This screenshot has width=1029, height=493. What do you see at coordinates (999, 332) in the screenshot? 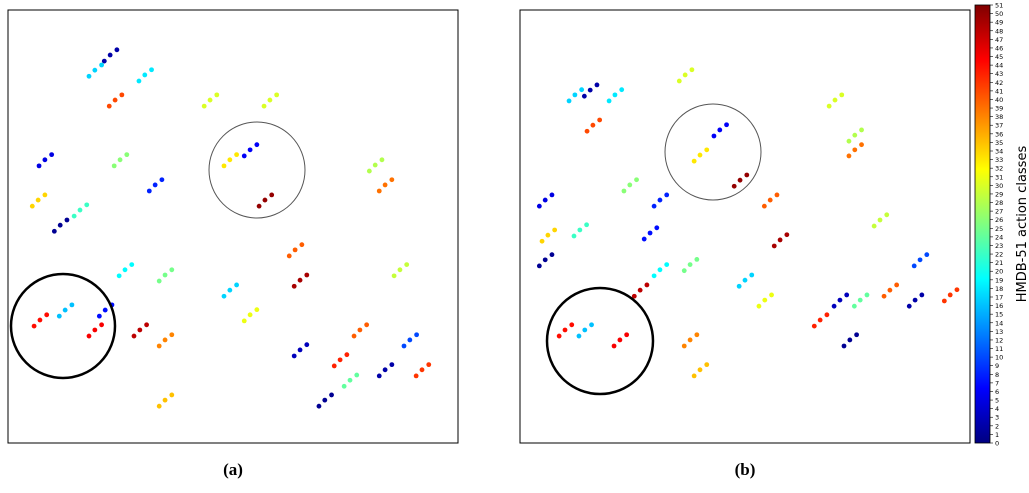
I see `tick-label: 13` at bounding box center [999, 332].